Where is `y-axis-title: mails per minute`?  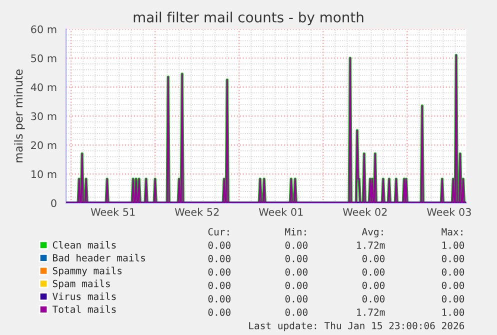
y-axis-title: mails per minute is located at coordinates (19, 116).